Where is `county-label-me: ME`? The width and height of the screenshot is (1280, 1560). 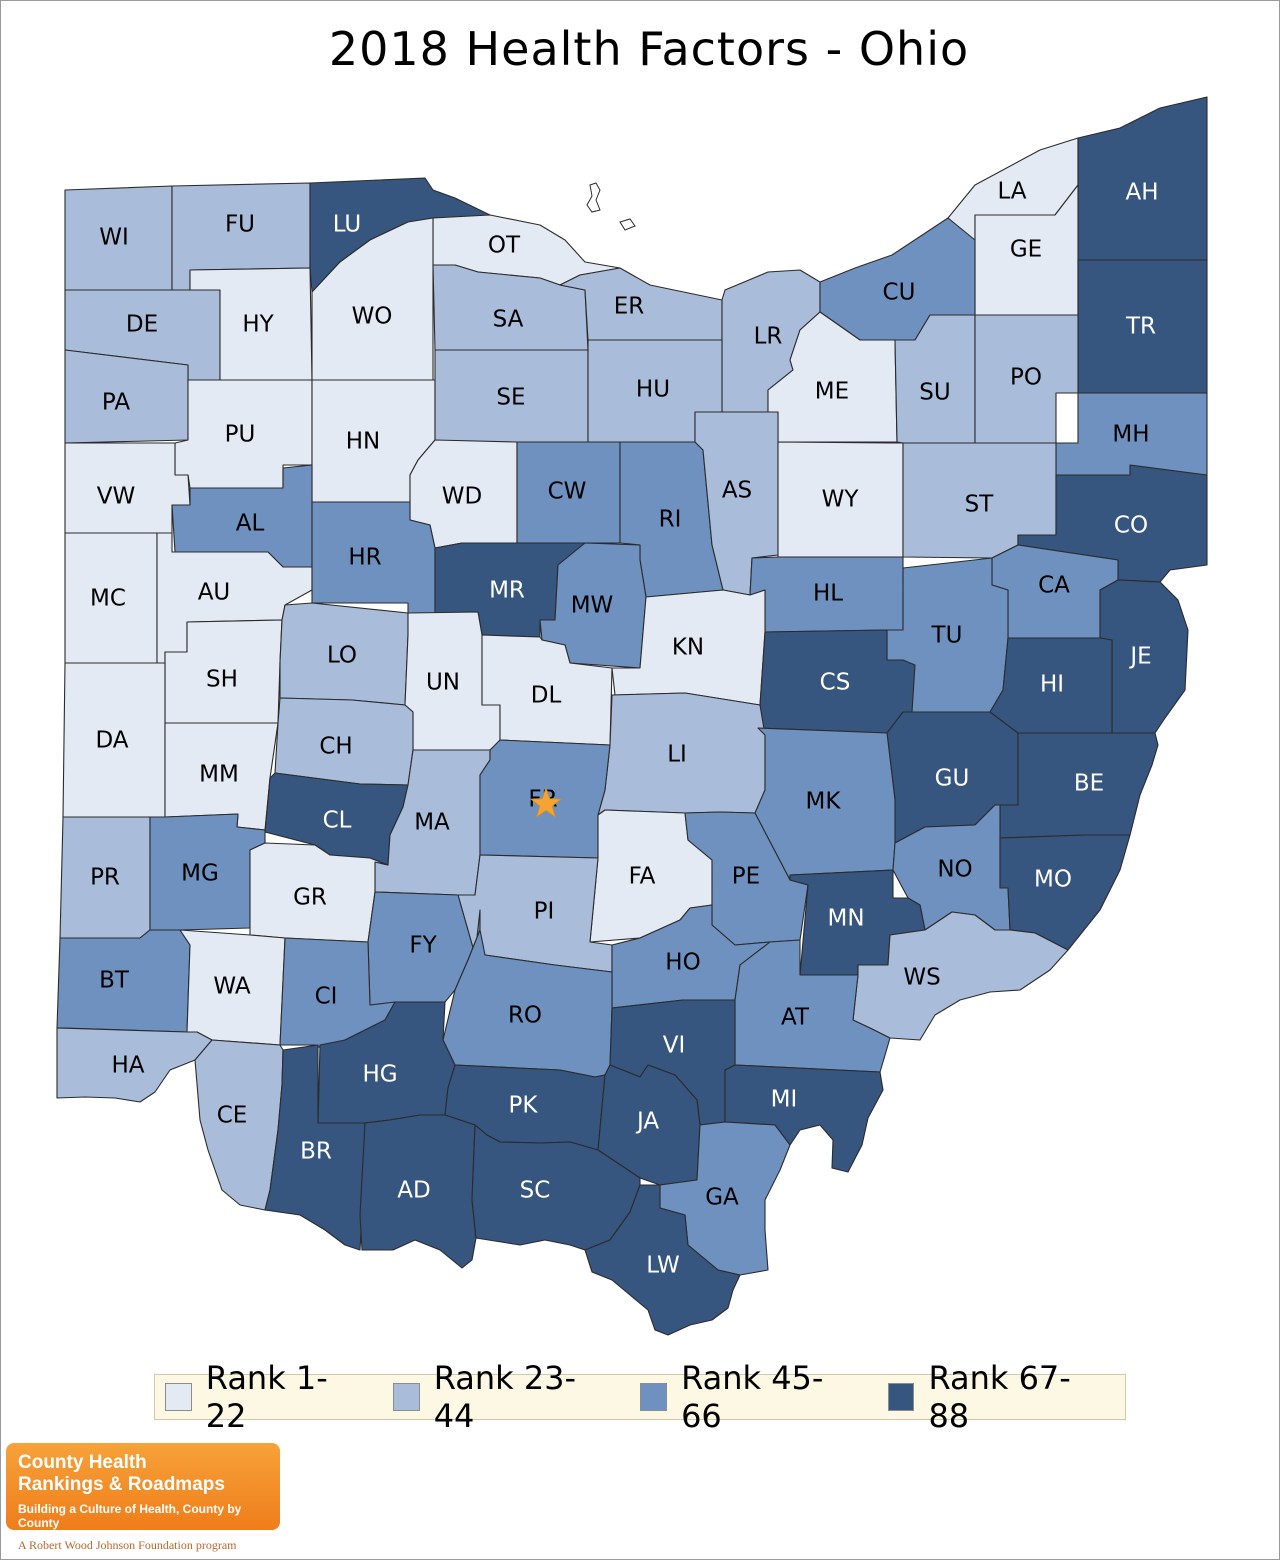 county-label-me: ME is located at coordinates (832, 392).